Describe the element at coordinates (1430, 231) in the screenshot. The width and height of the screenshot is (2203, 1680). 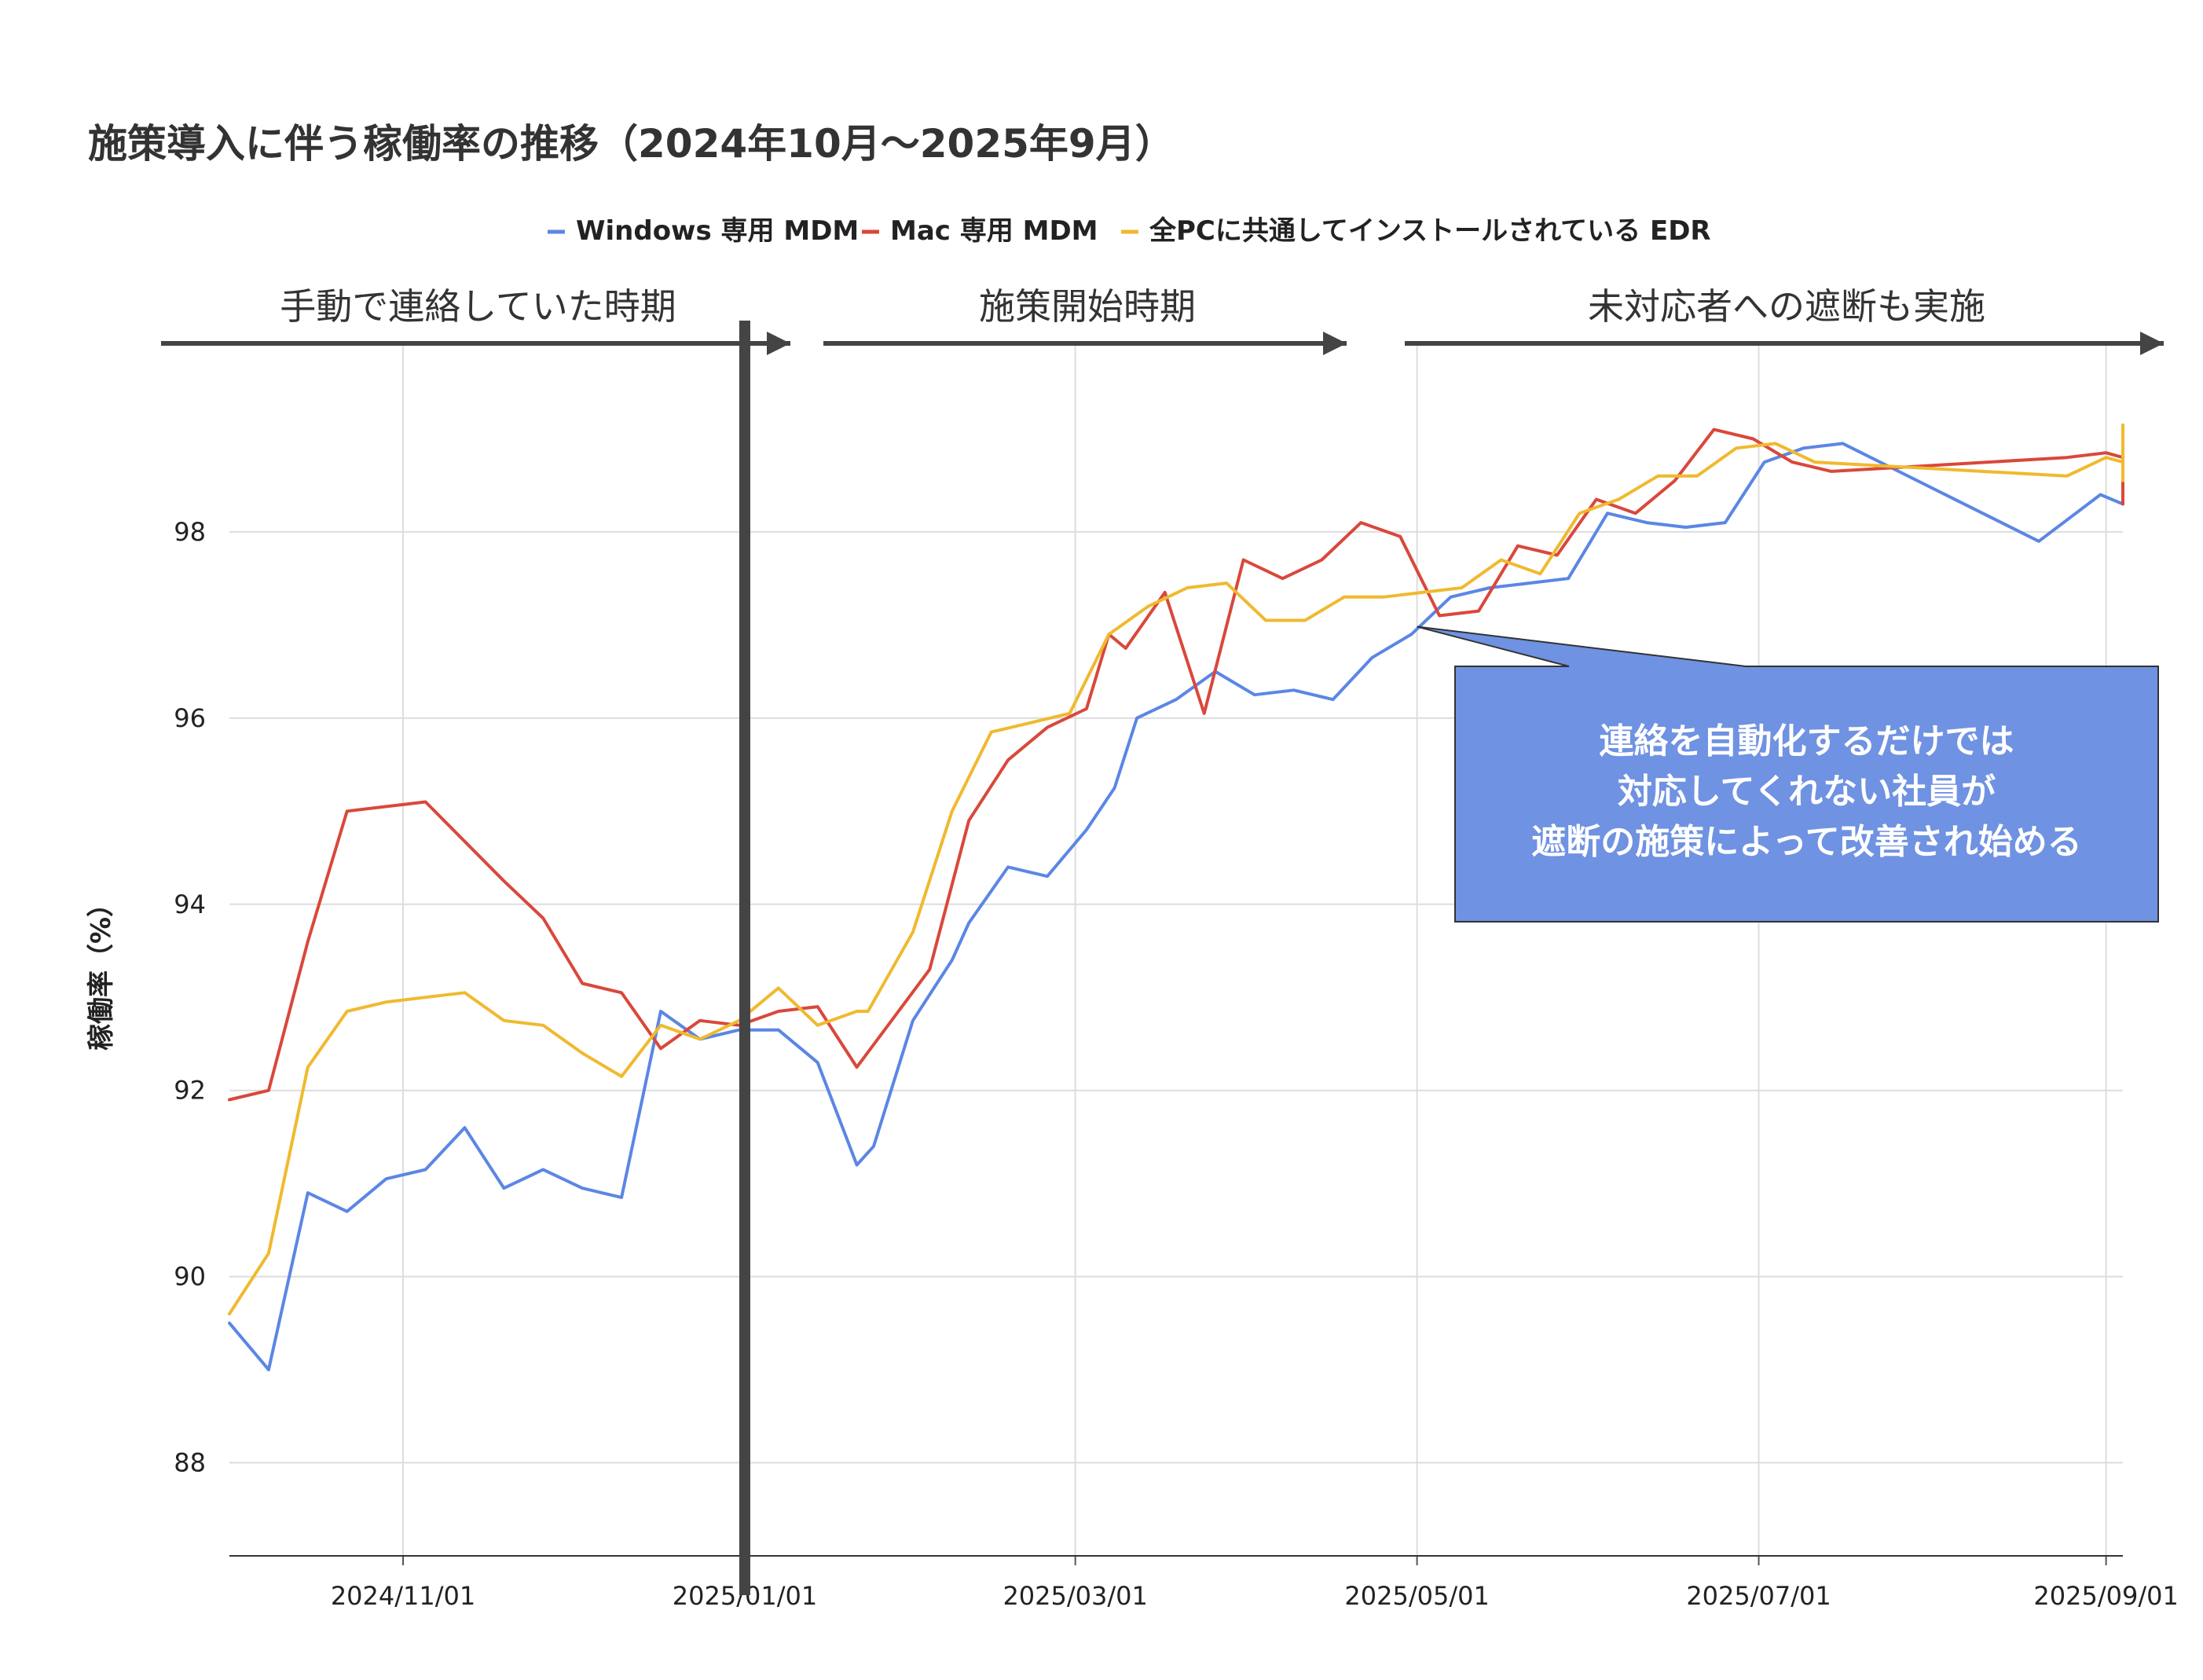
I see `legend-label: 全PCに共通してインストールされている EDR` at that location.